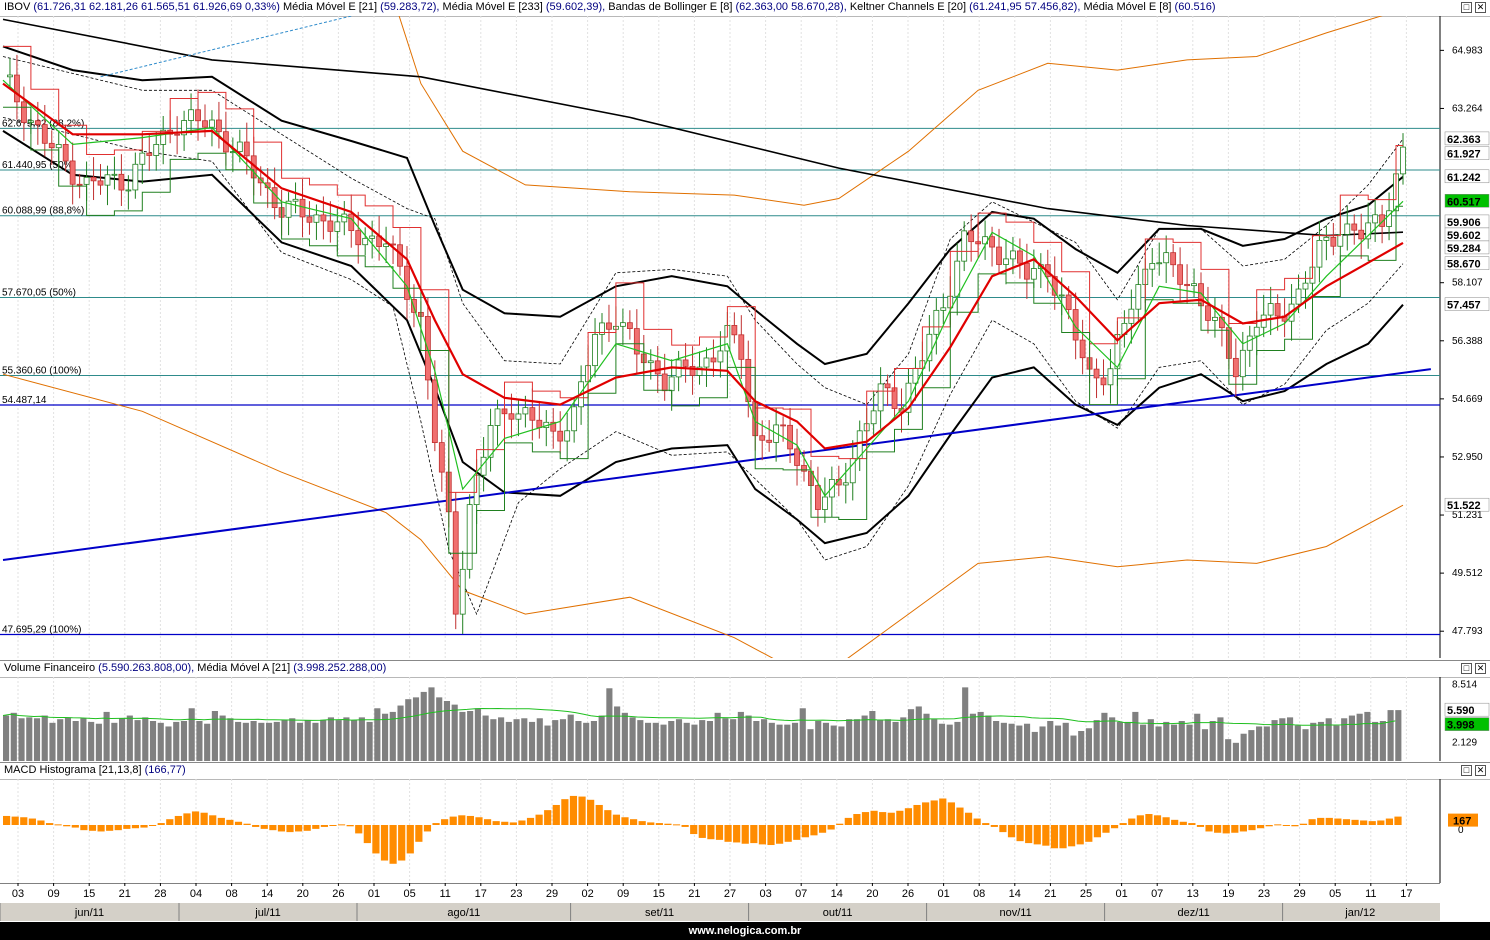 This screenshot has height=940, width=1490. Describe the element at coordinates (1480, 7) in the screenshot. I see `close-button: ✕` at that location.